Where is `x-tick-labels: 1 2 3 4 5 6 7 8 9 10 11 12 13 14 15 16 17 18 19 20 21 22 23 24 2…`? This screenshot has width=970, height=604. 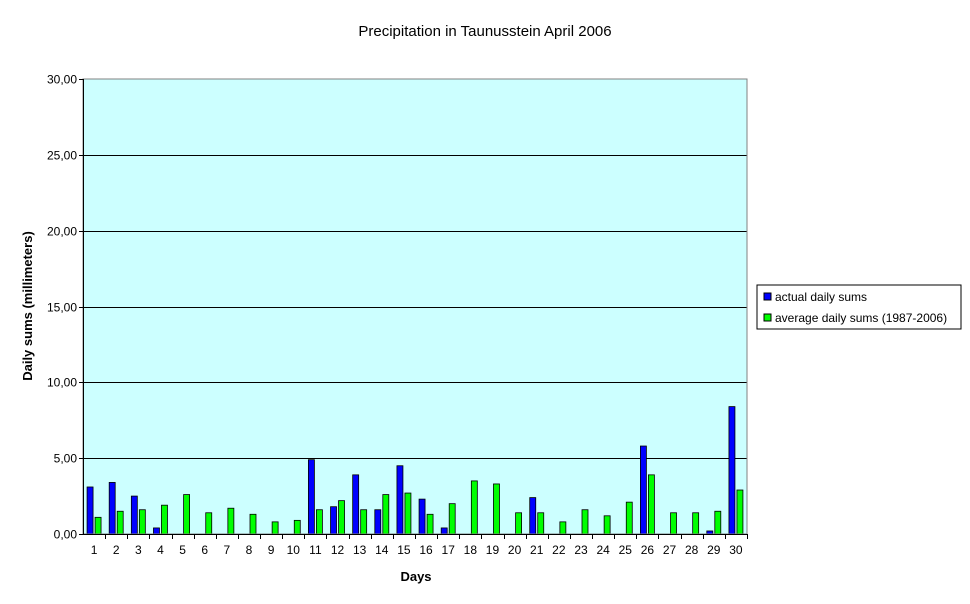 x-tick-labels: 1 2 3 4 5 6 7 8 9 10 11 12 13 14 15 16 17 18 19 20 21 22 23 24 2… is located at coordinates (417, 550).